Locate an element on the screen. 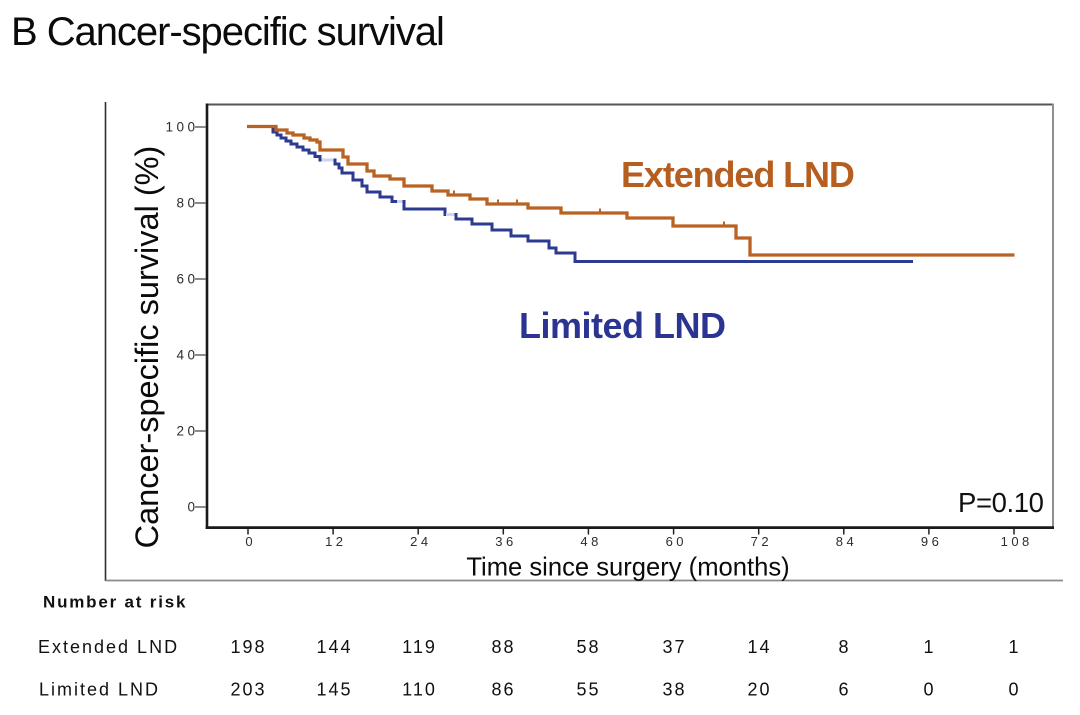  svg-text: Time since surgery (months) is located at coordinates (627, 568).